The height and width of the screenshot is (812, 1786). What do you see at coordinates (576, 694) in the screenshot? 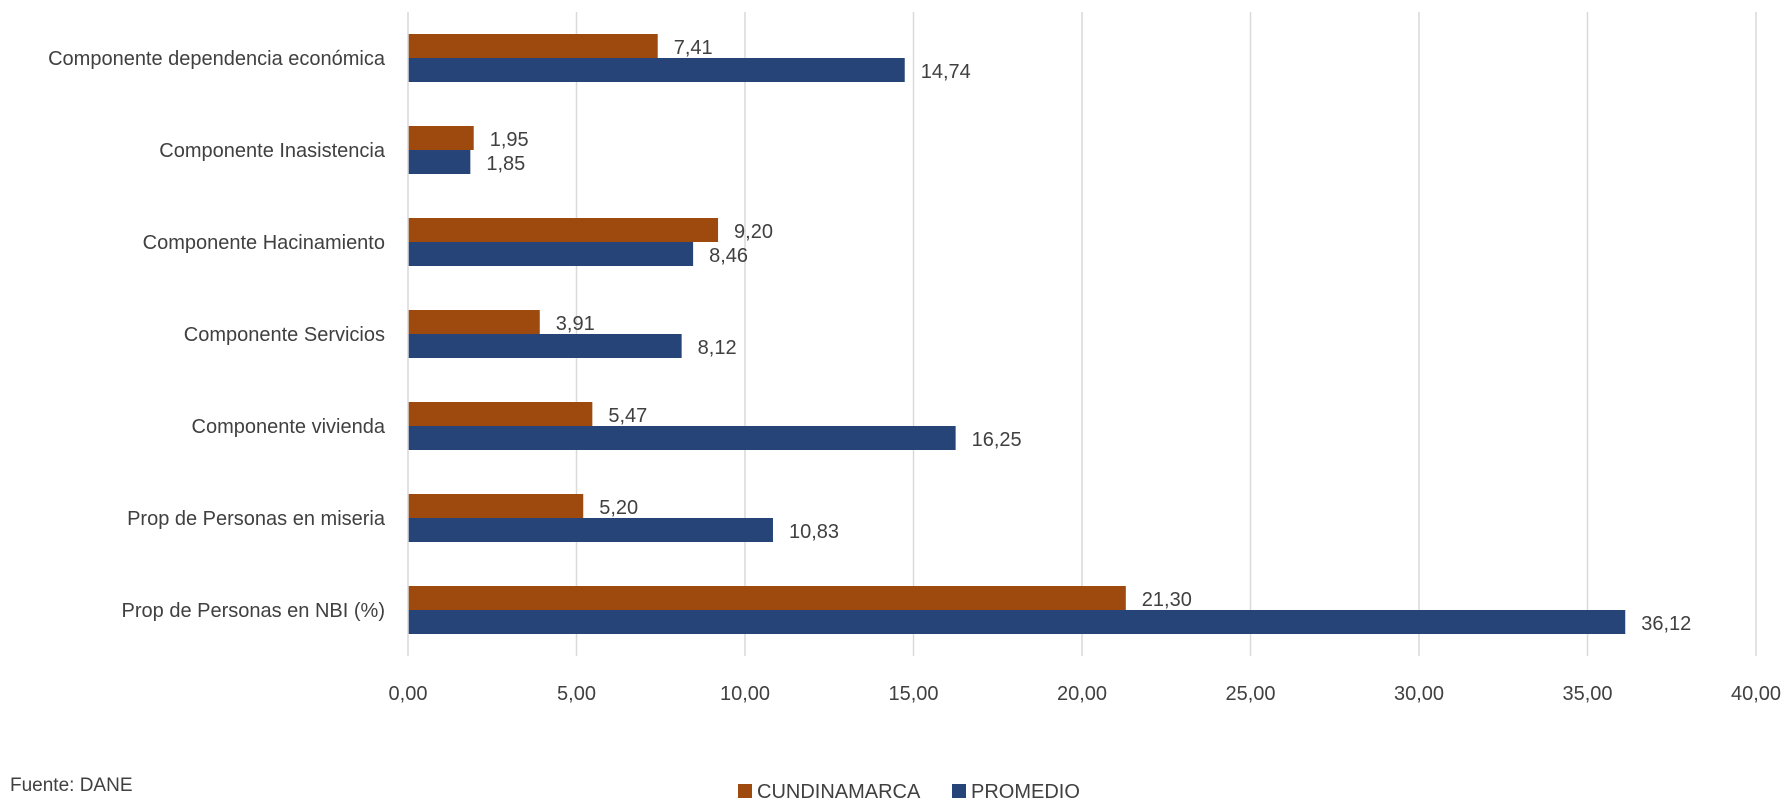
I see `x-tick-label: 5,00` at bounding box center [576, 694].